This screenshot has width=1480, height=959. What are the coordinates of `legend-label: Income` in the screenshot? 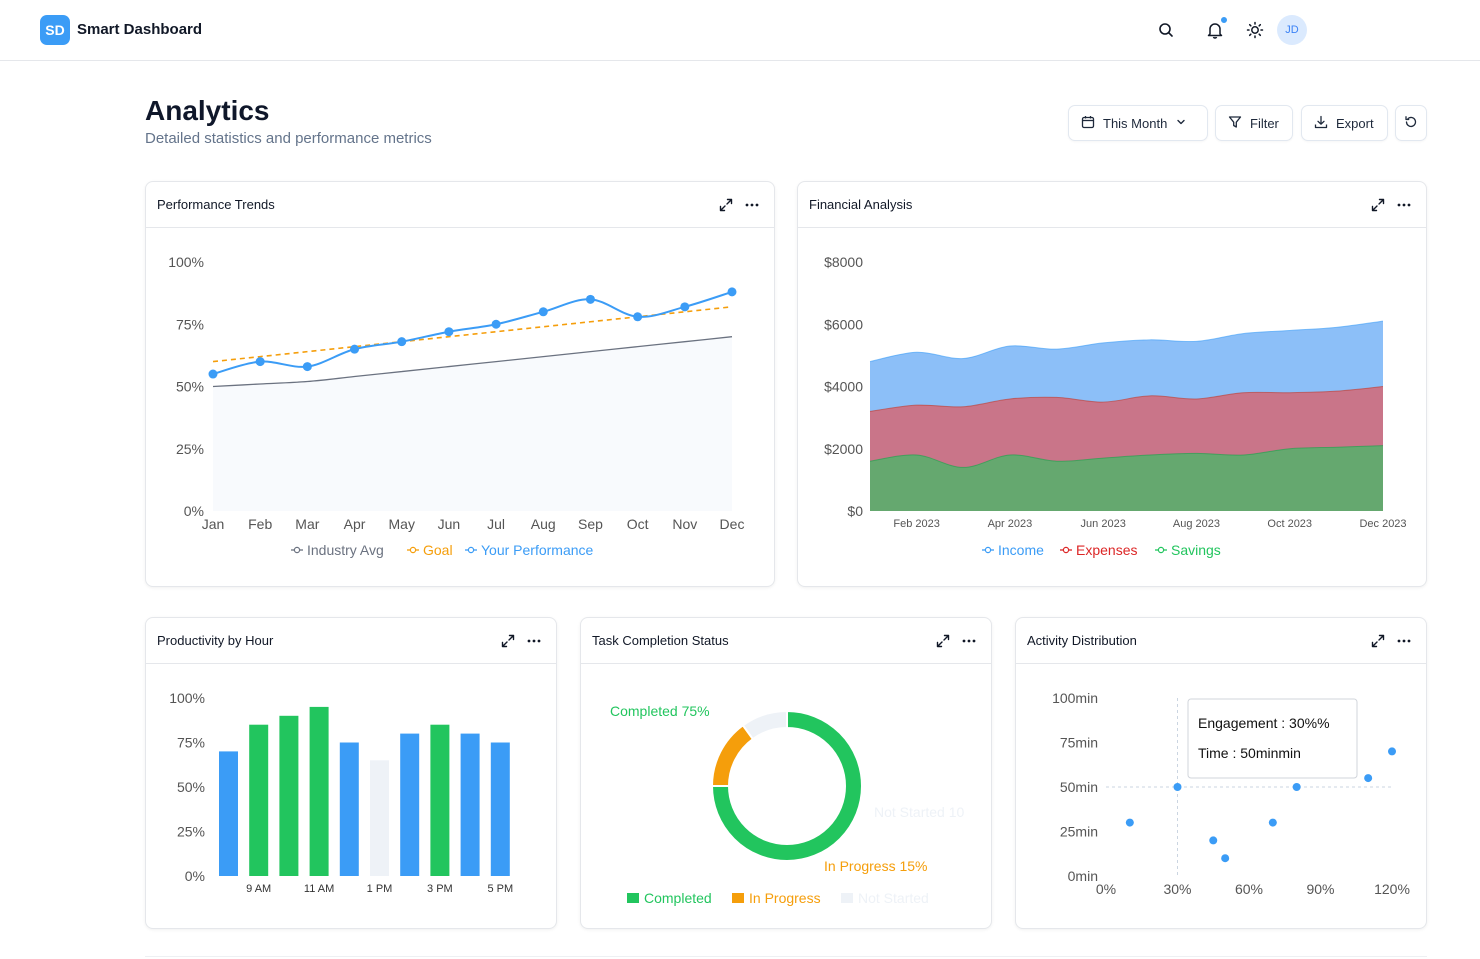 It's located at (1021, 550).